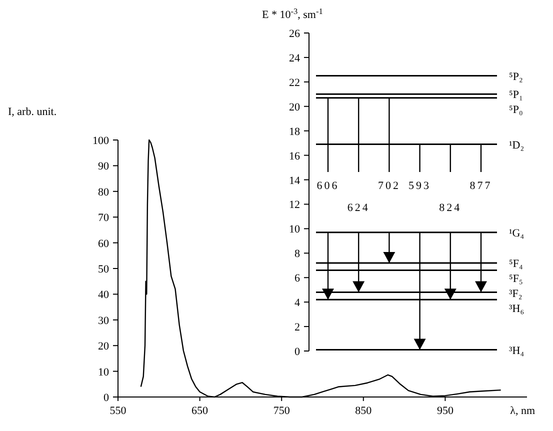  What do you see at coordinates (292, 13) in the screenshot?
I see `y-axis-title: E * 10$^{-3}$, sm$^{-1}$` at bounding box center [292, 13].